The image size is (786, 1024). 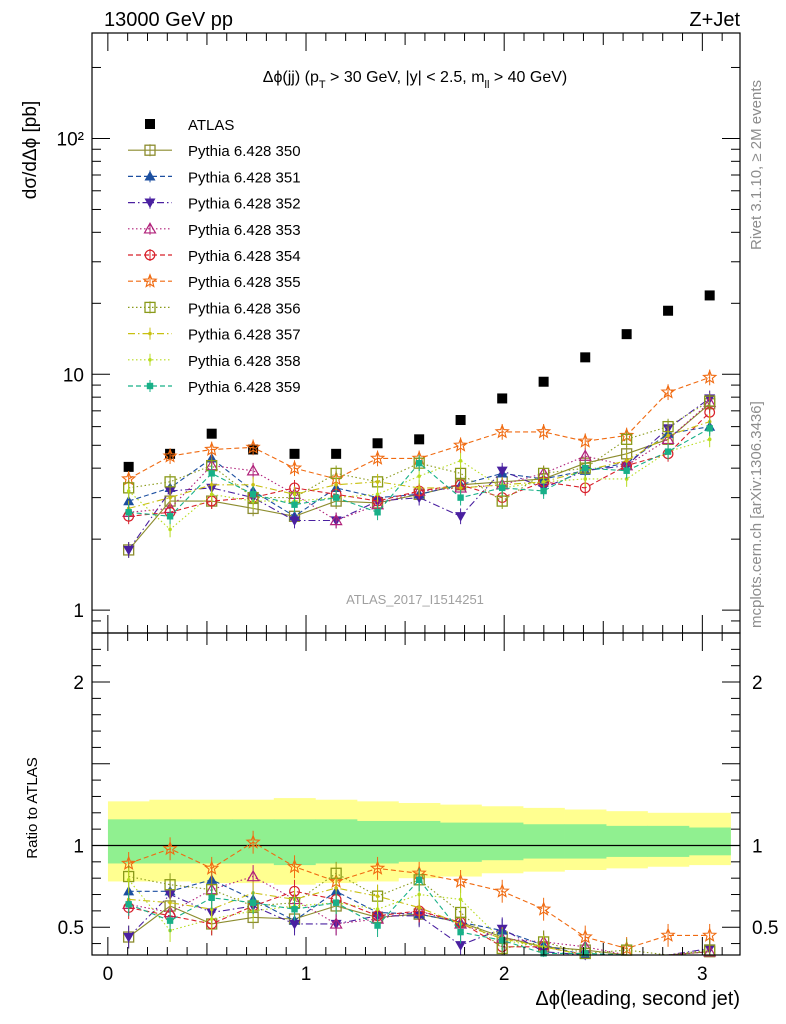 What do you see at coordinates (73, 375) in the screenshot?
I see `main-y-tick-label: 10` at bounding box center [73, 375].